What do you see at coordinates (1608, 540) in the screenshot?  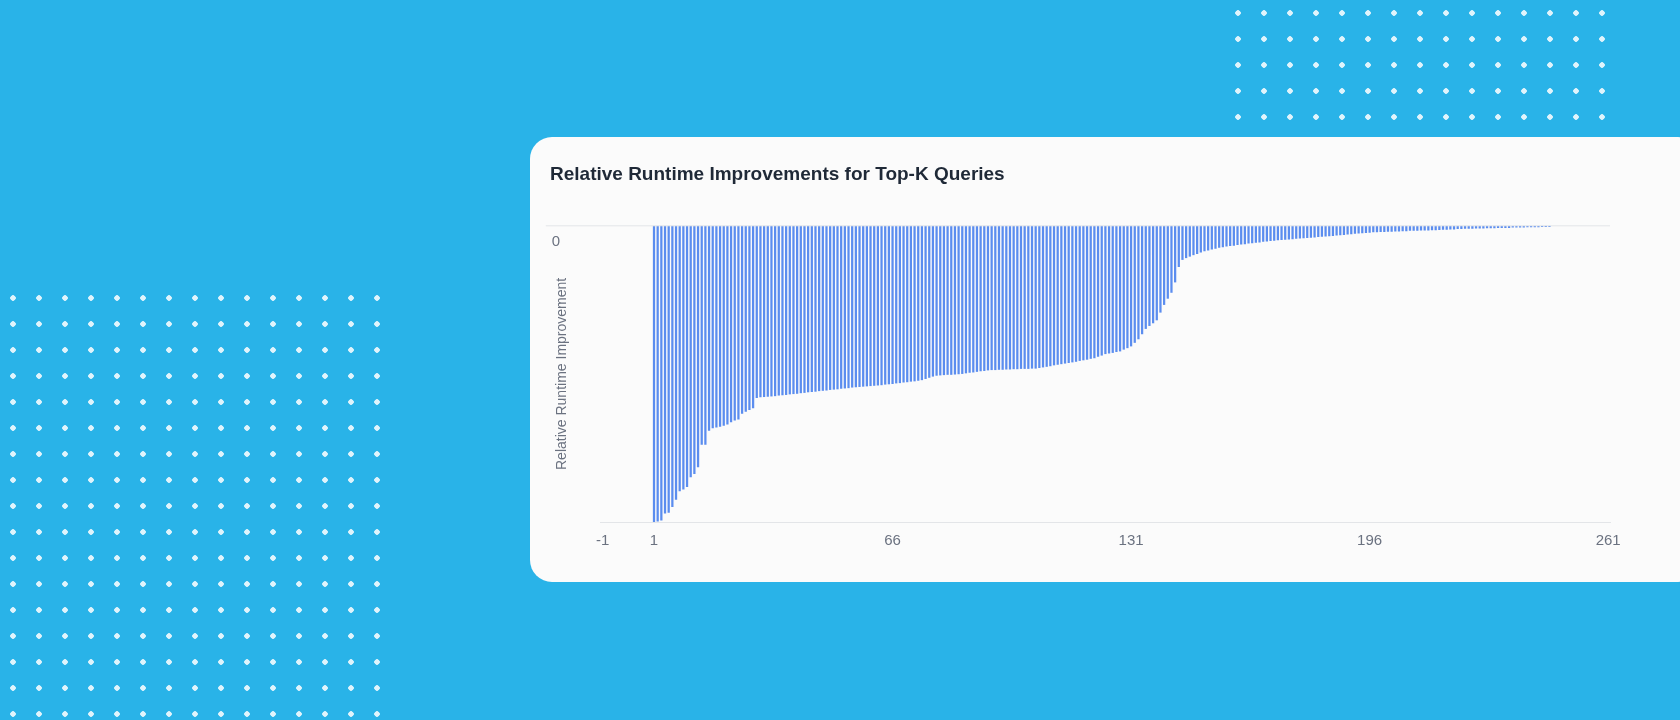 I see `x-tick-label: 261` at bounding box center [1608, 540].